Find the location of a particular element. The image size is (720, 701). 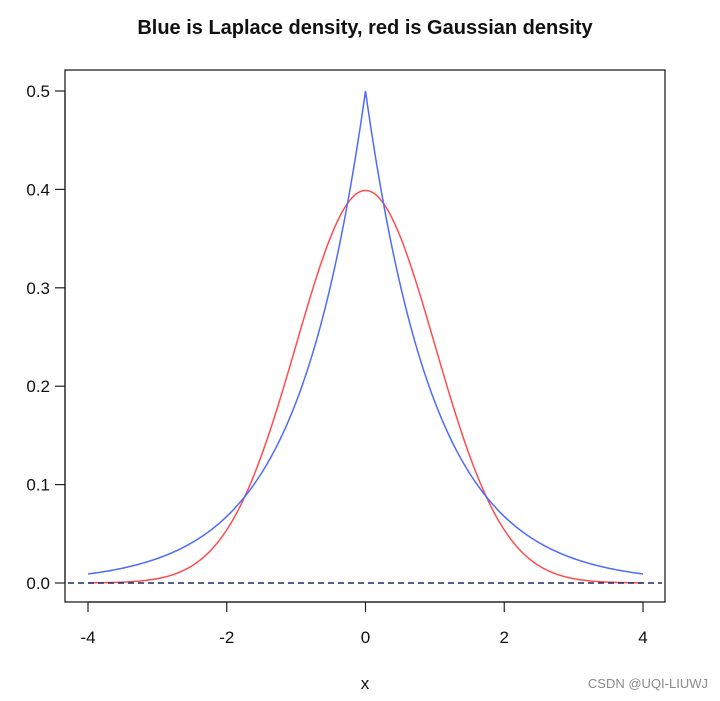

x-tick-label: -2 is located at coordinates (226, 637).